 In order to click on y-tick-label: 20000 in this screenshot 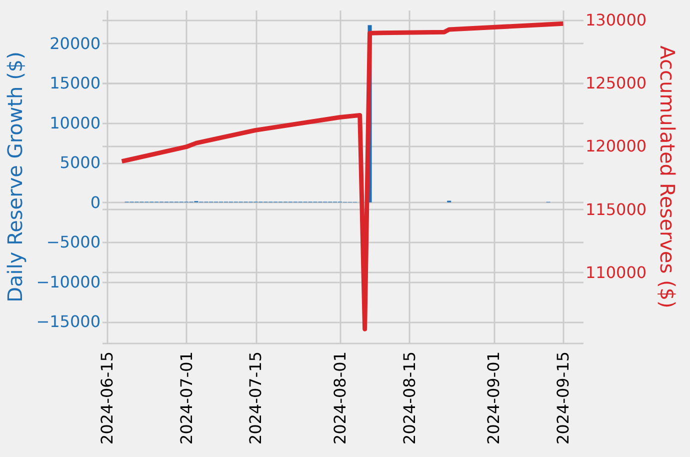, I will do `click(75, 43)`.